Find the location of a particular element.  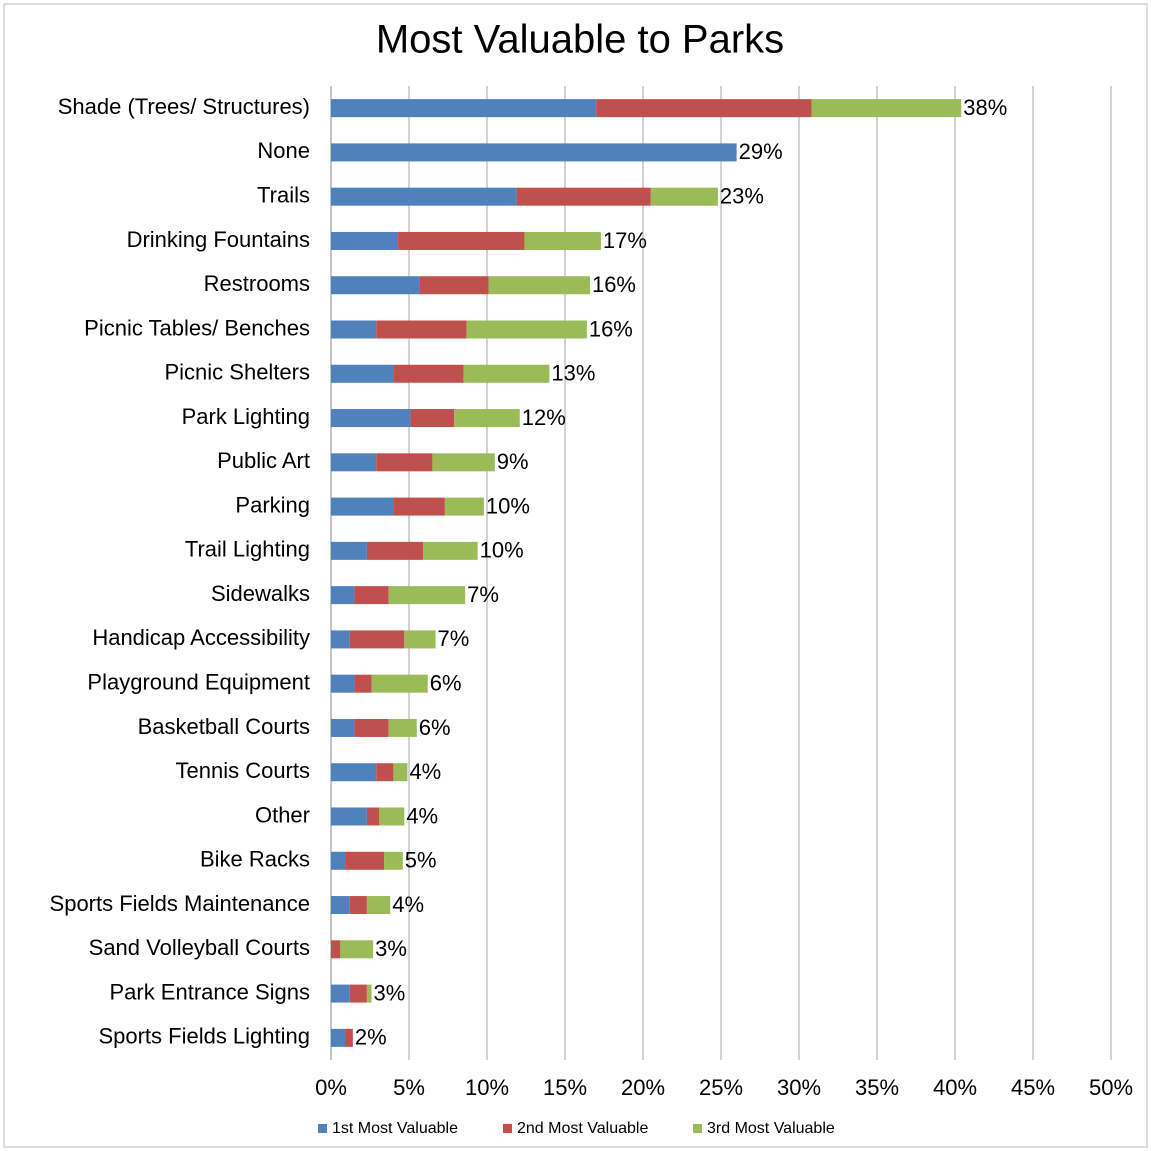

y-tick-label: Parking is located at coordinates (272, 504).